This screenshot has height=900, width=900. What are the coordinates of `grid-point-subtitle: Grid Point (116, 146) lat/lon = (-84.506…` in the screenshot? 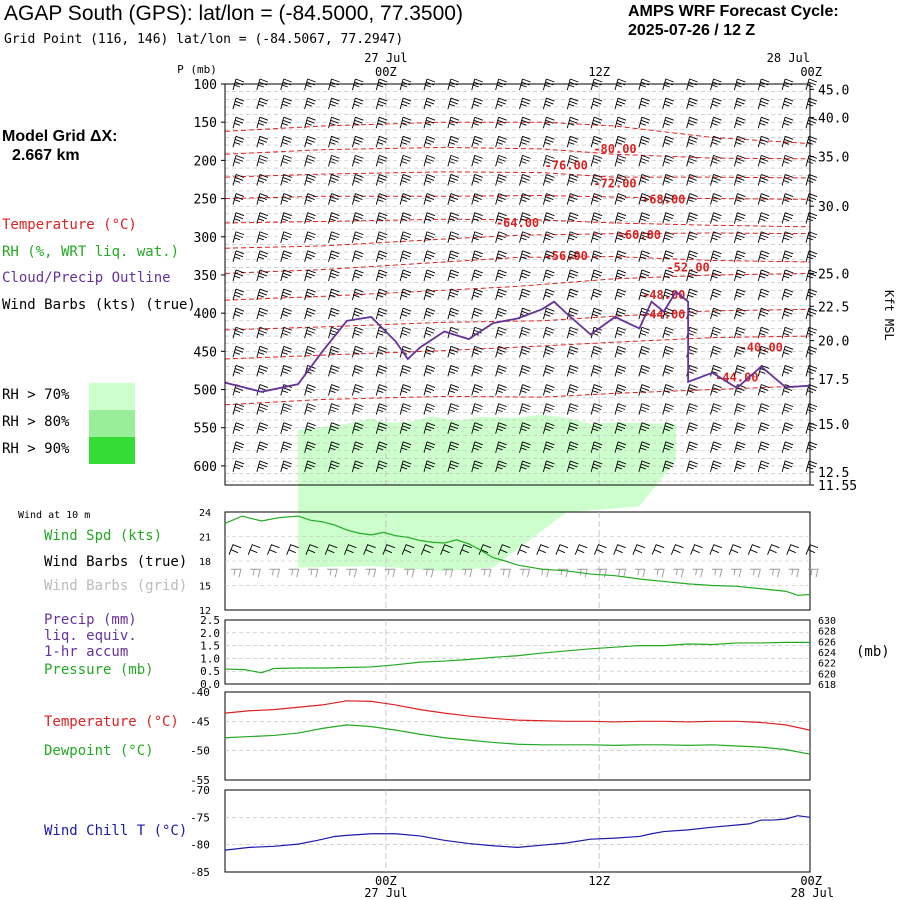 It's located at (204, 39).